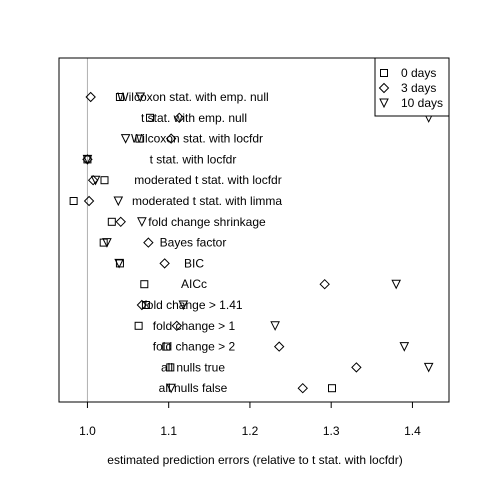 This screenshot has width=480, height=480. What do you see at coordinates (192, 97) in the screenshot?
I see `method-label: Wilcoxon stat. with emp. null` at bounding box center [192, 97].